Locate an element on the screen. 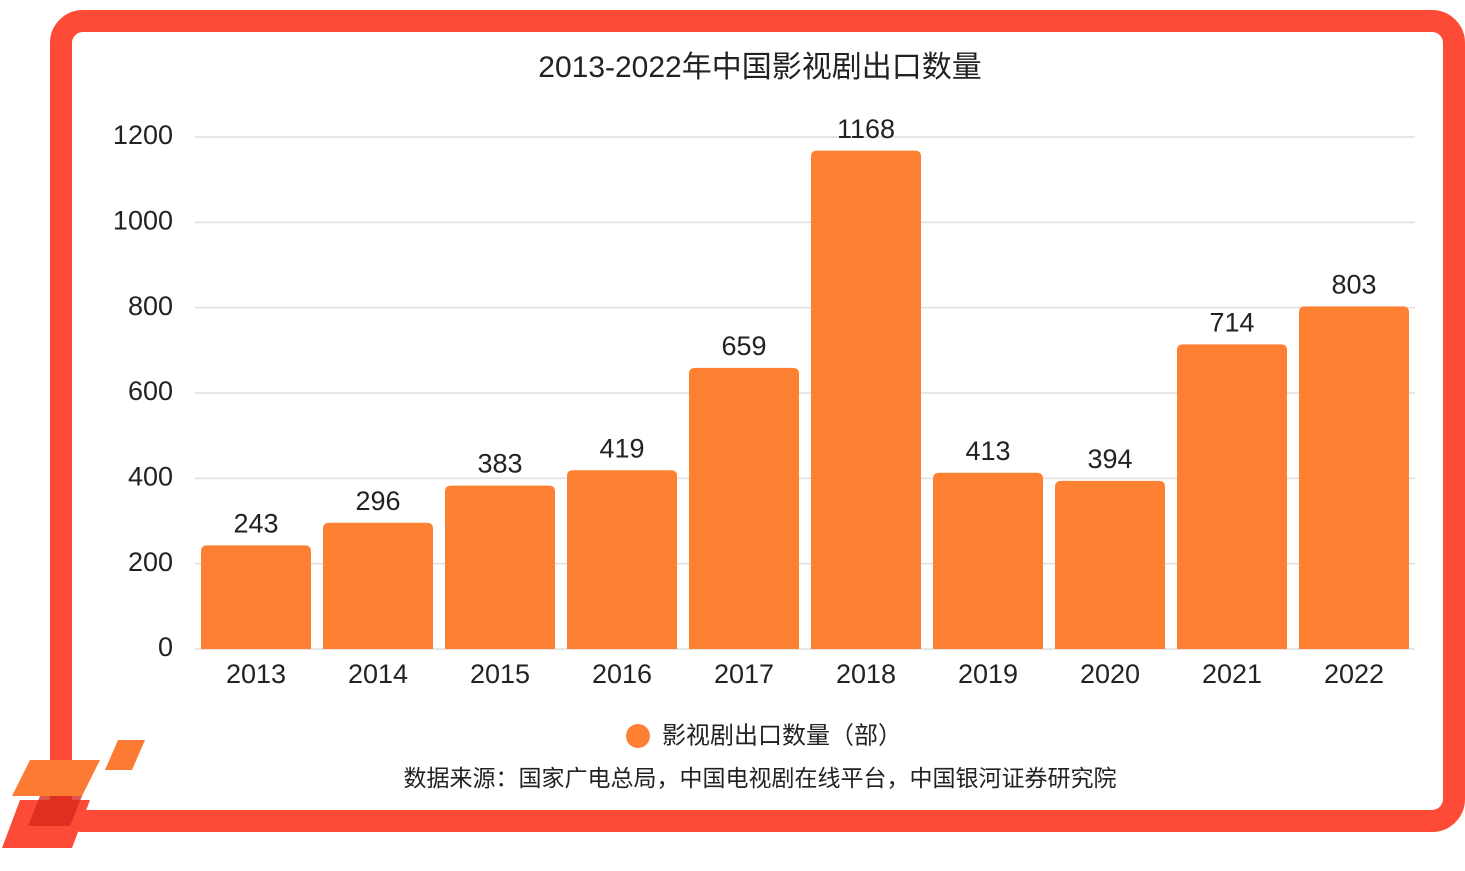 The height and width of the screenshot is (871, 1465). value-label: 296 is located at coordinates (377, 501).